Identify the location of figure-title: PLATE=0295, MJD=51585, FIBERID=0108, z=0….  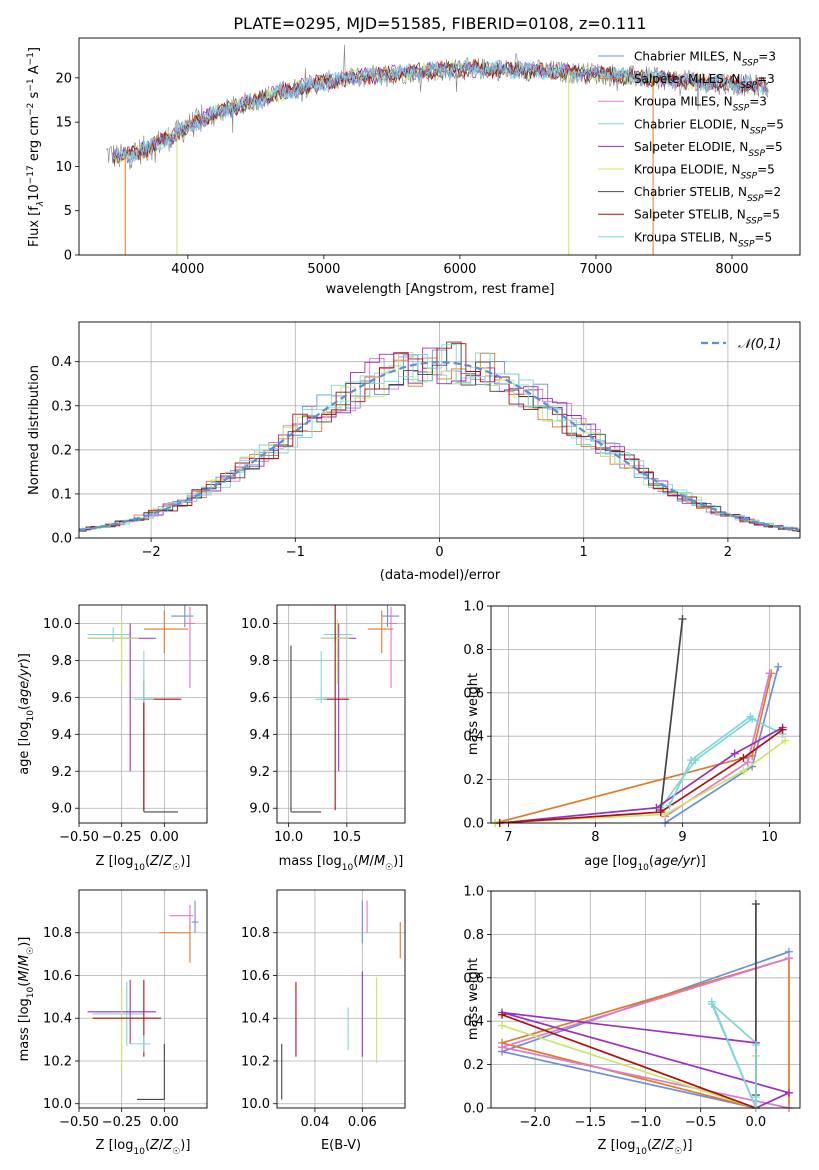
(439, 23).